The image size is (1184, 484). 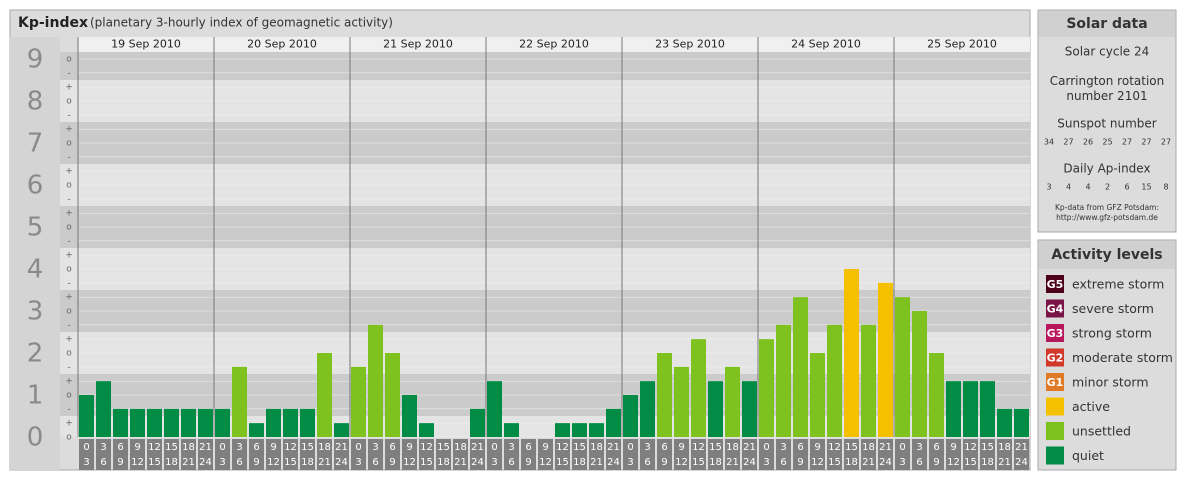 I want to click on solar-title-band, so click(x=1107, y=24).